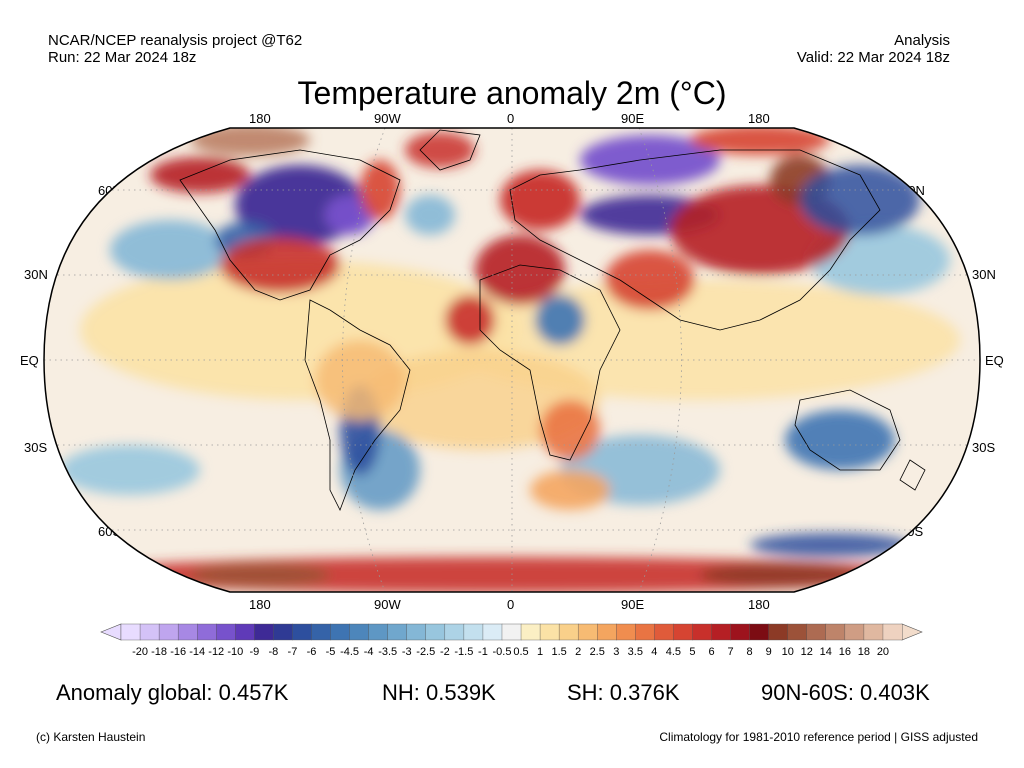 The image size is (1024, 768). Describe the element at coordinates (540, 652) in the screenshot. I see `colorbar-tick-label: 1` at that location.